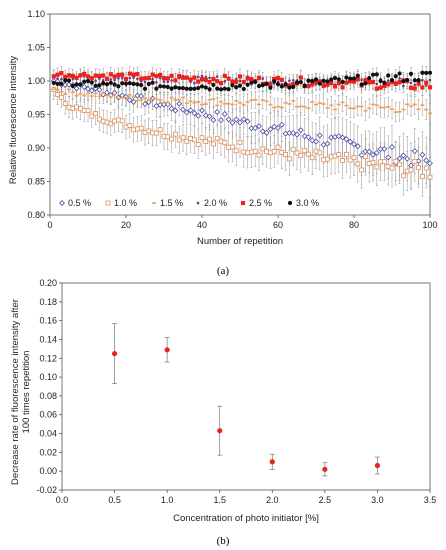 This screenshot has height=550, width=446. Describe the element at coordinates (125, 203) in the screenshot. I see `legend-label: 1.0 %` at that location.